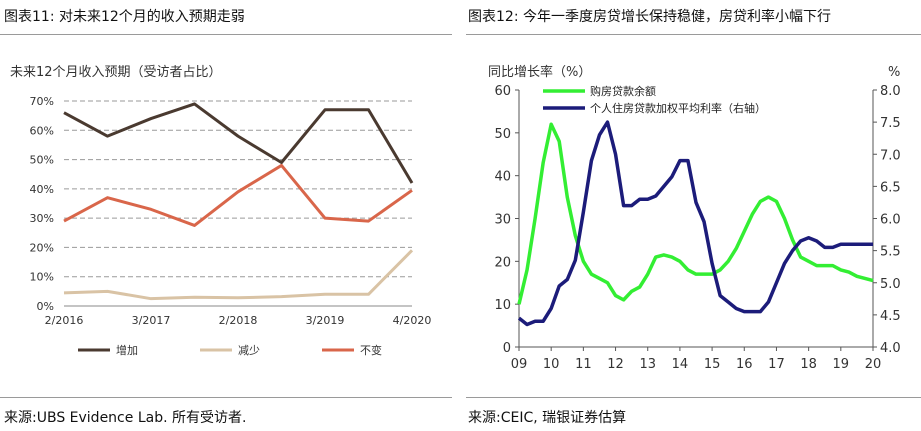 The height and width of the screenshot is (431, 921). What do you see at coordinates (42, 101) in the screenshot?
I see `y-tick-label: 70%` at bounding box center [42, 101].